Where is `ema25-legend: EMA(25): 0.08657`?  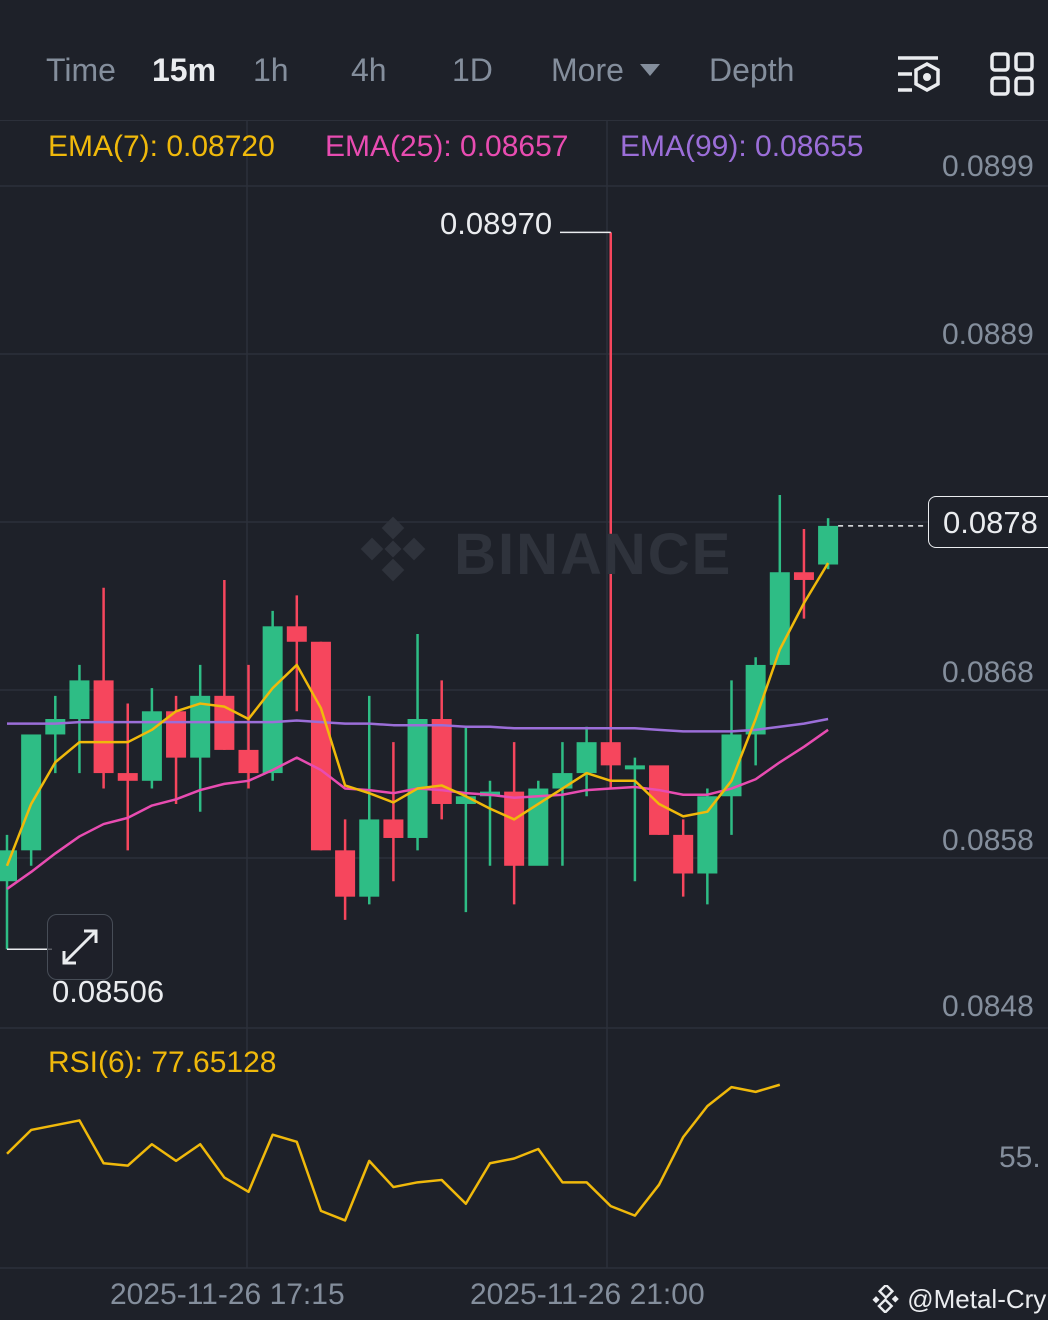 ema25-legend: EMA(25): 0.08657 is located at coordinates (447, 146).